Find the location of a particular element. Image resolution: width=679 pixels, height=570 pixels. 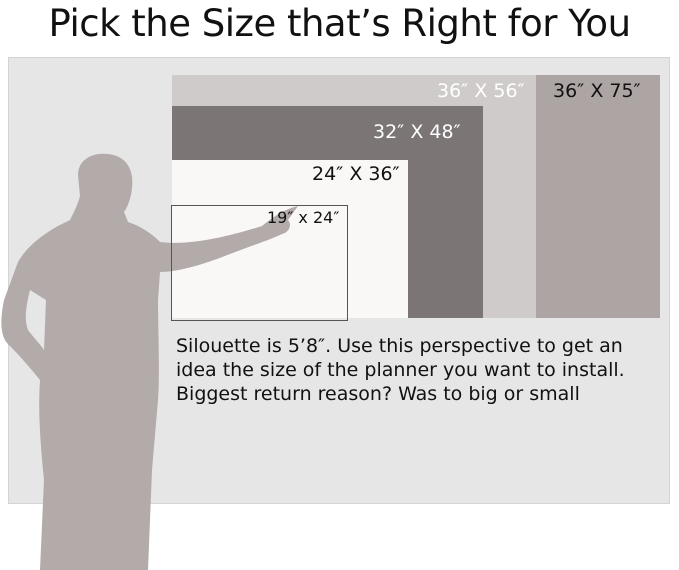

size-24x36-rect is located at coordinates (290, 239).